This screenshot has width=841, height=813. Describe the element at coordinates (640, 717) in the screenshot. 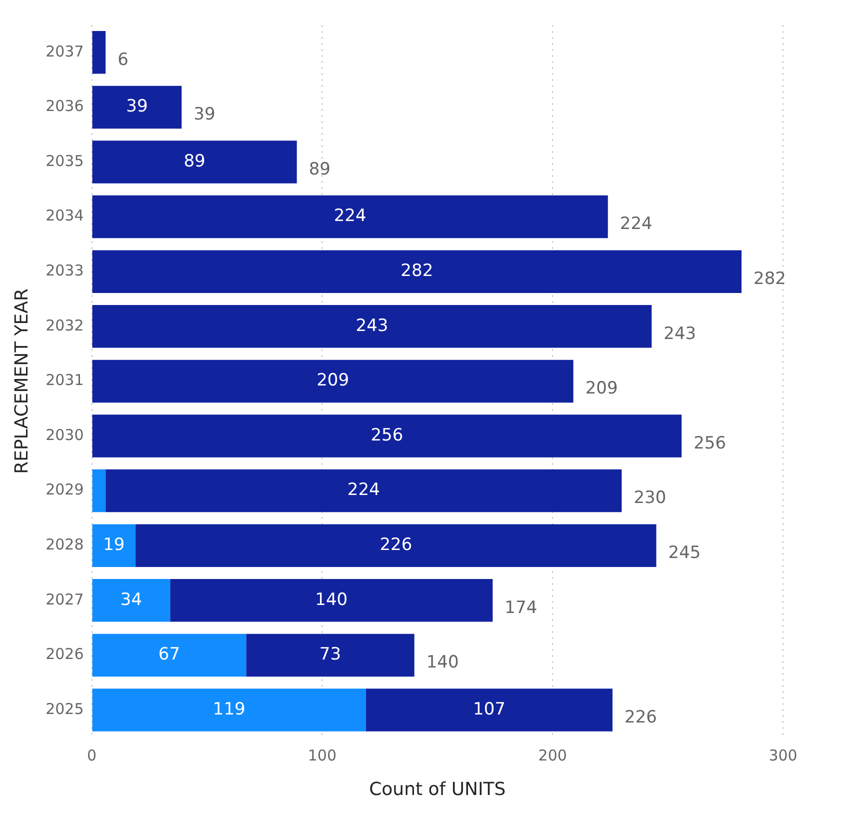

I see `total-label: 226` at that location.